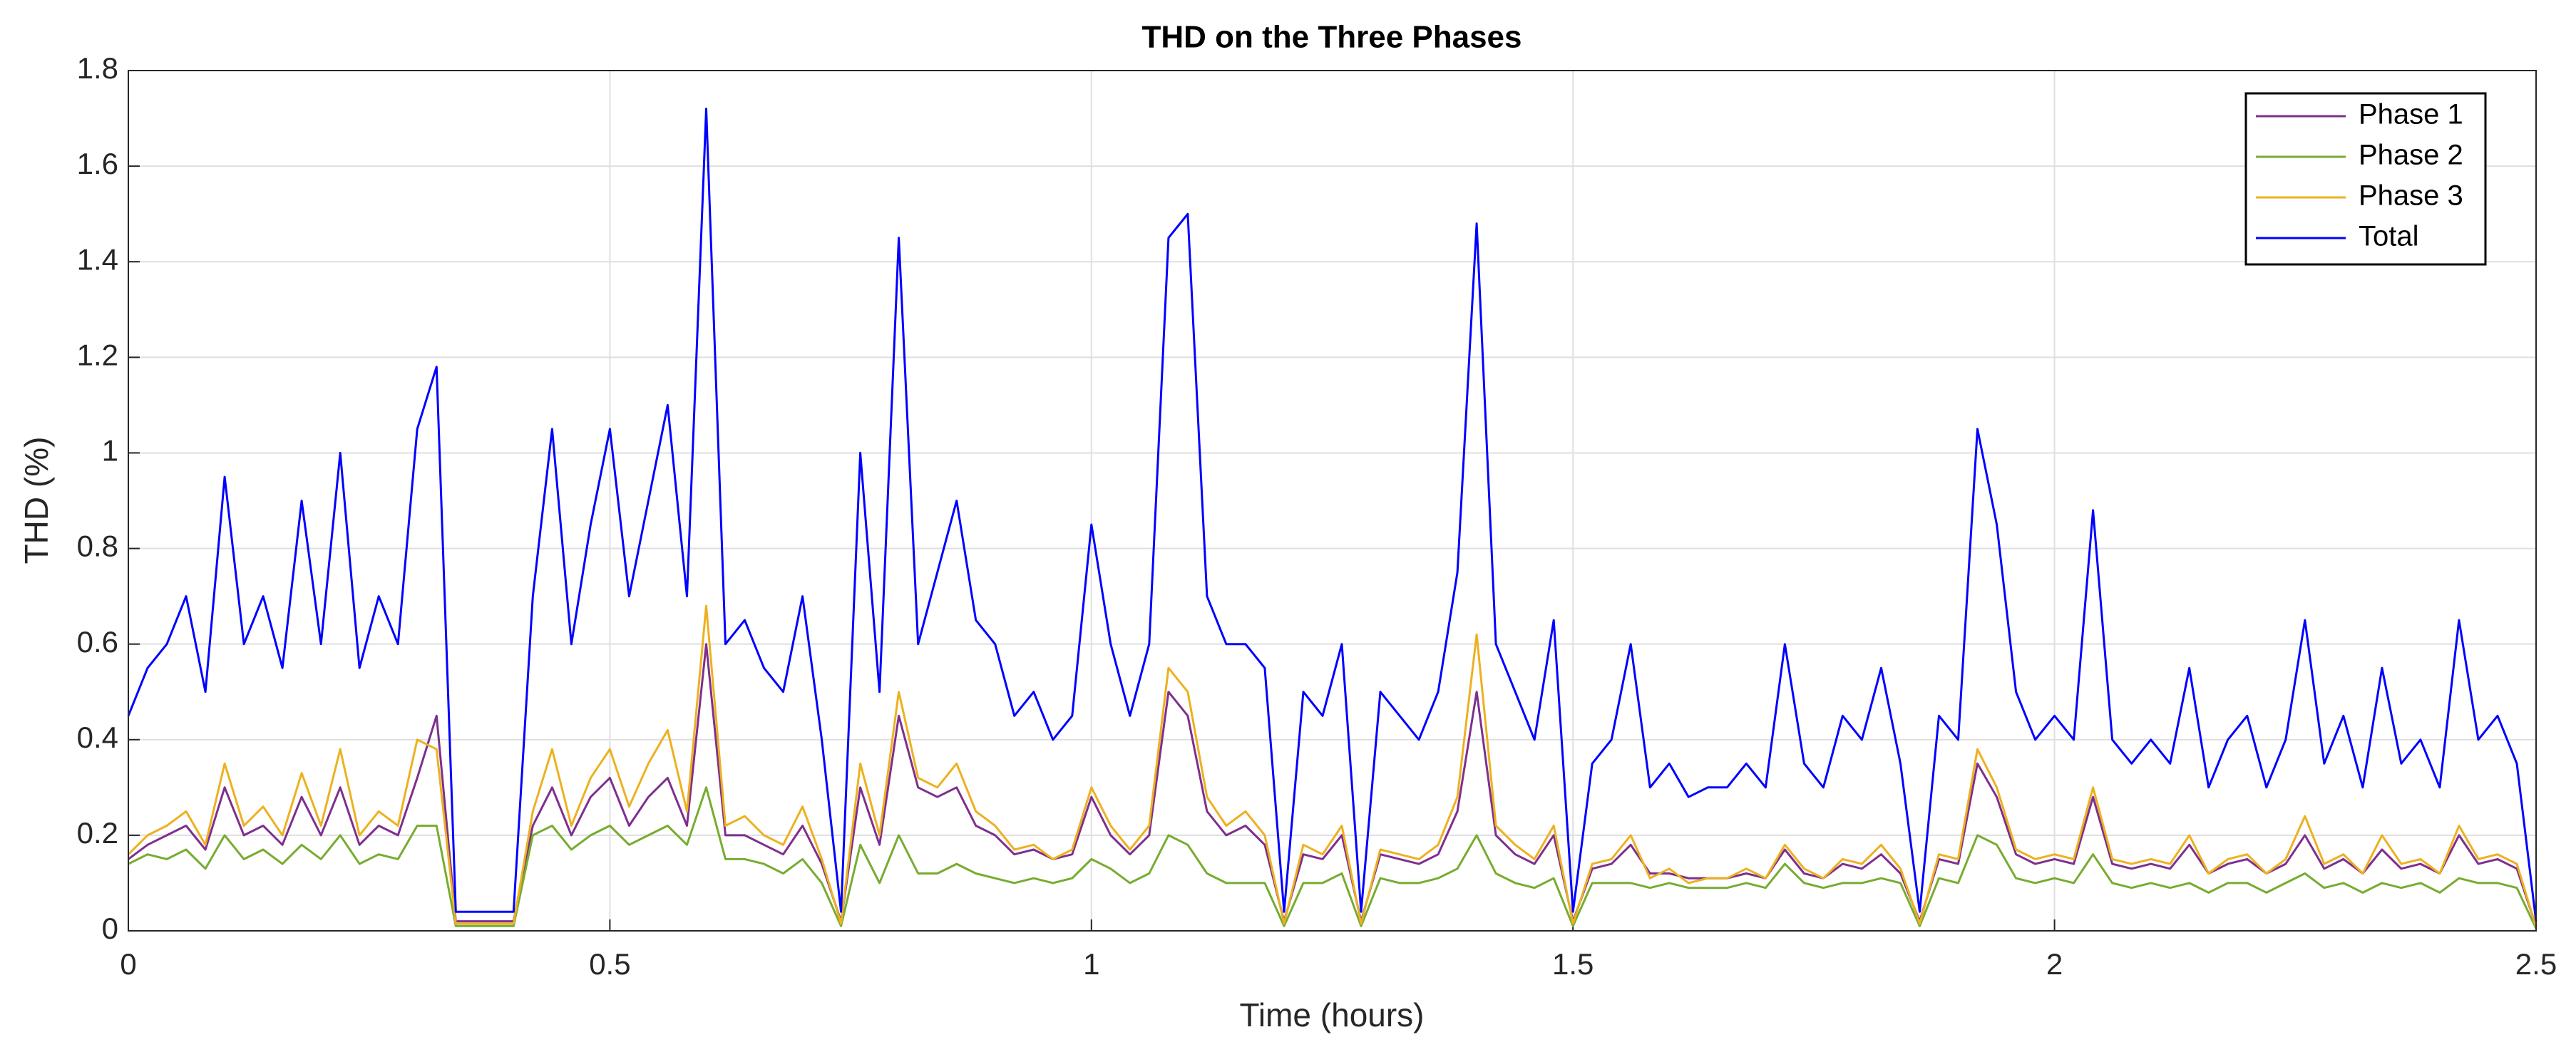  I want to click on x-tick-label: 2.5, so click(2536, 964).